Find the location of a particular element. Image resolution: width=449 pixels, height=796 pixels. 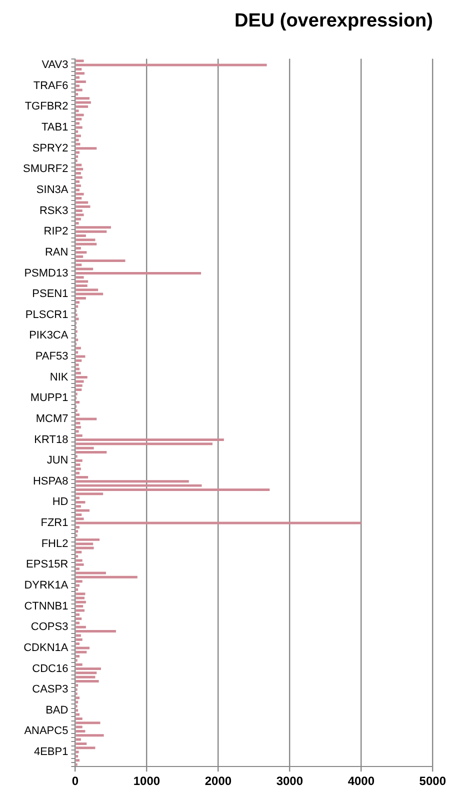

y-tick-label: HD is located at coordinates (60, 502).